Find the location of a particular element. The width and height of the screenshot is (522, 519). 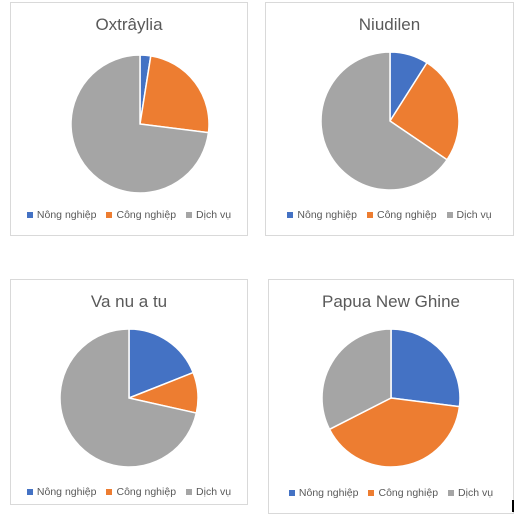

text-cursor is located at coordinates (513, 506).